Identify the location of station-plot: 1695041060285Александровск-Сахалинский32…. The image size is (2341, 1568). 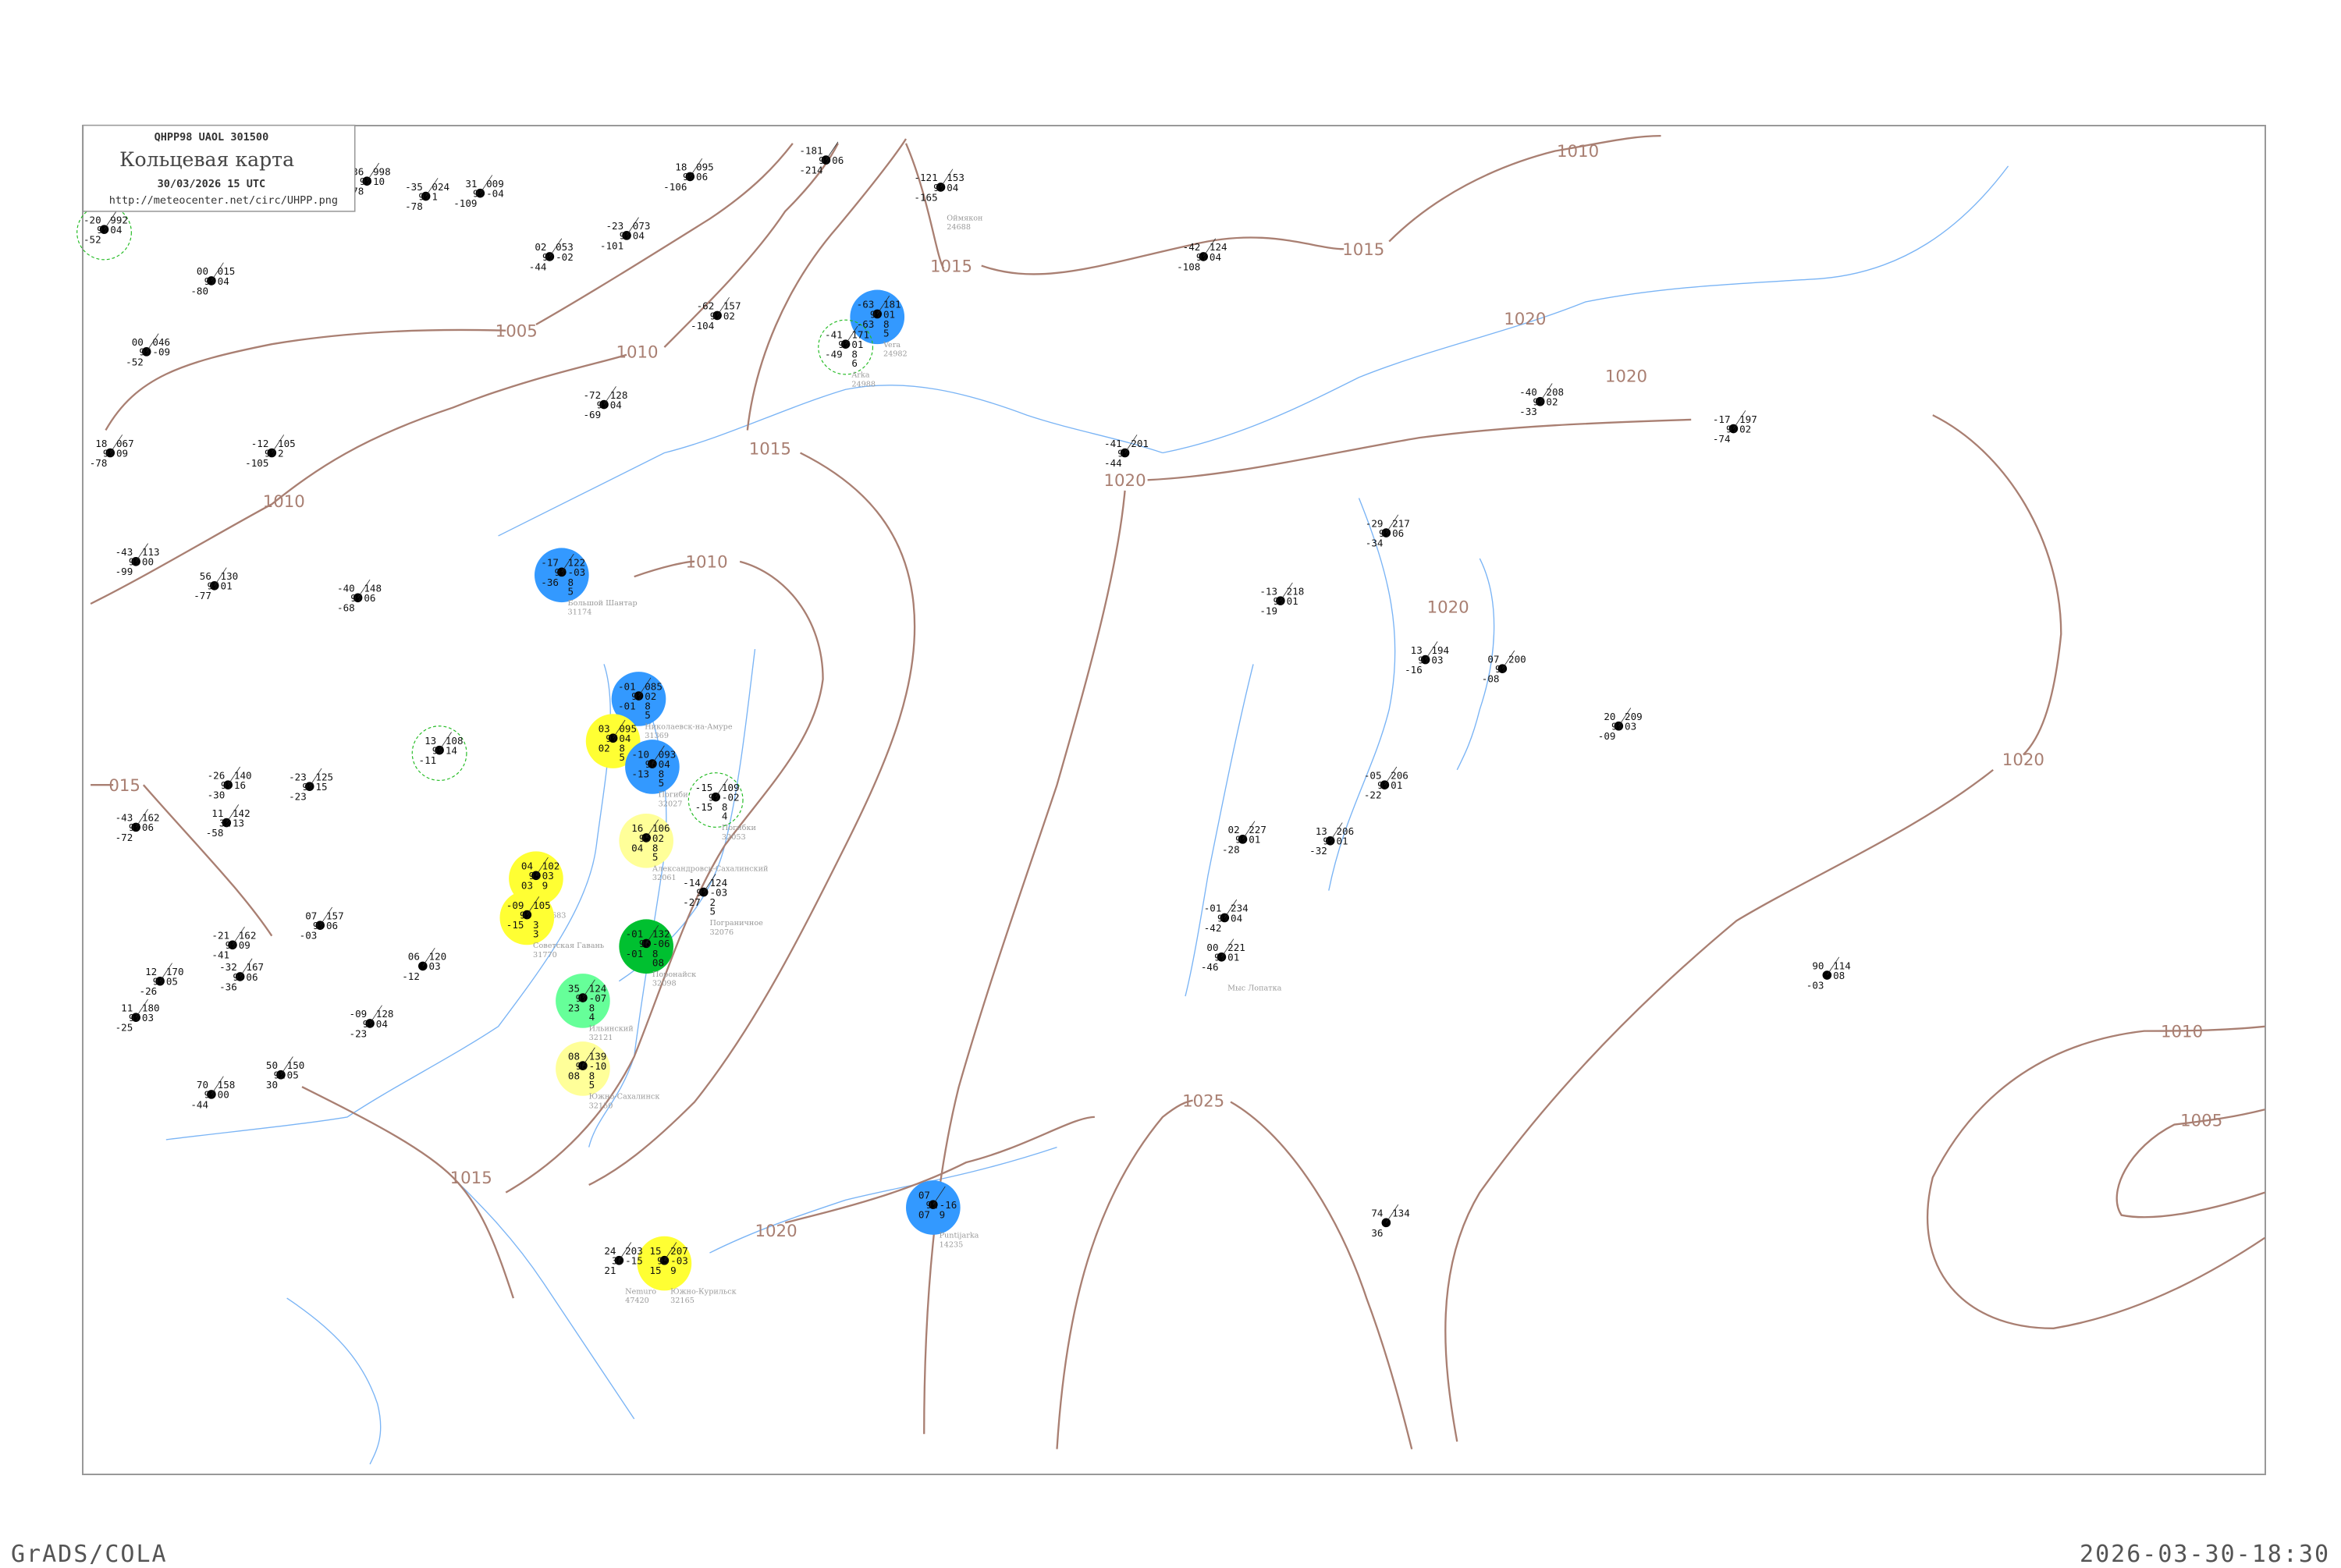
(693, 848).